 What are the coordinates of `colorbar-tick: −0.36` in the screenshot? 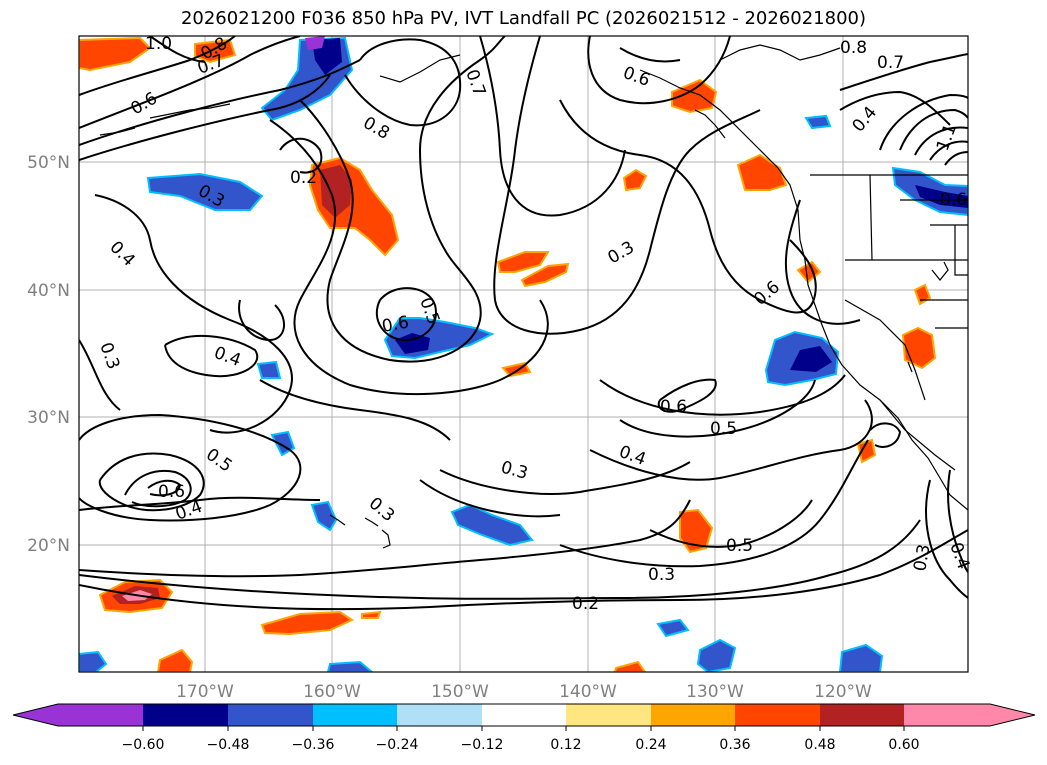 It's located at (313, 745).